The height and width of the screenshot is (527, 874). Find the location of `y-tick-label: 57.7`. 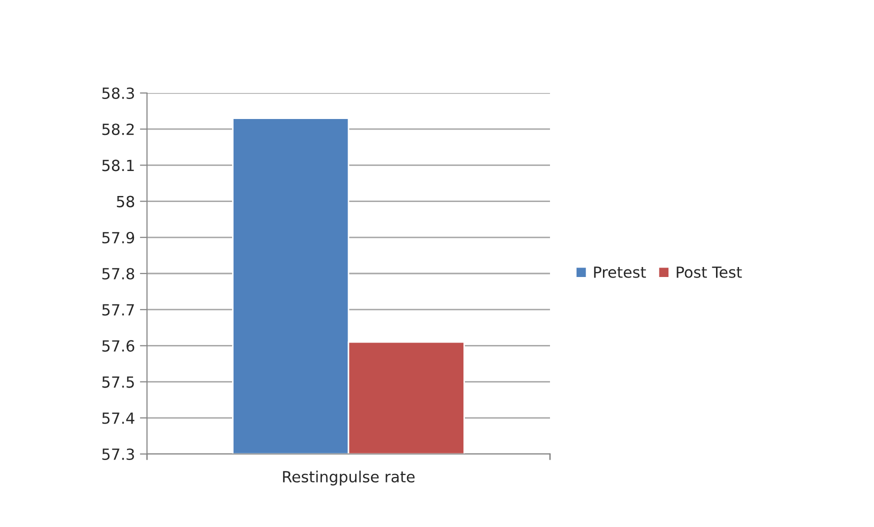

y-tick-label: 57.7 is located at coordinates (118, 310).